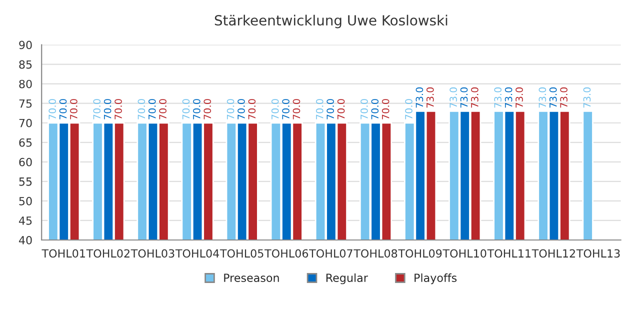  Describe the element at coordinates (376, 253) in the screenshot. I see `x-tick-label: TOHL08` at that location.